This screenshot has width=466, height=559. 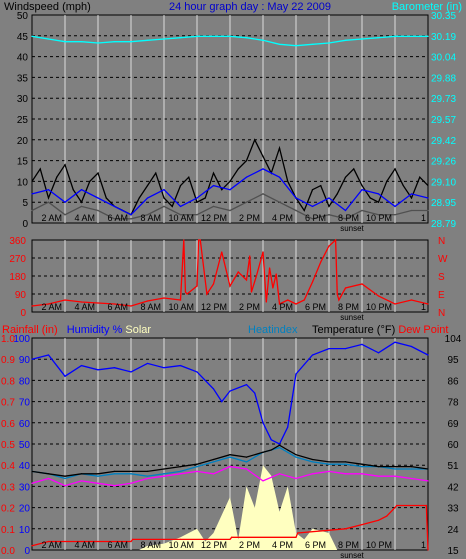 I want to click on barometer-tick-label: 29.73, so click(x=443, y=99).